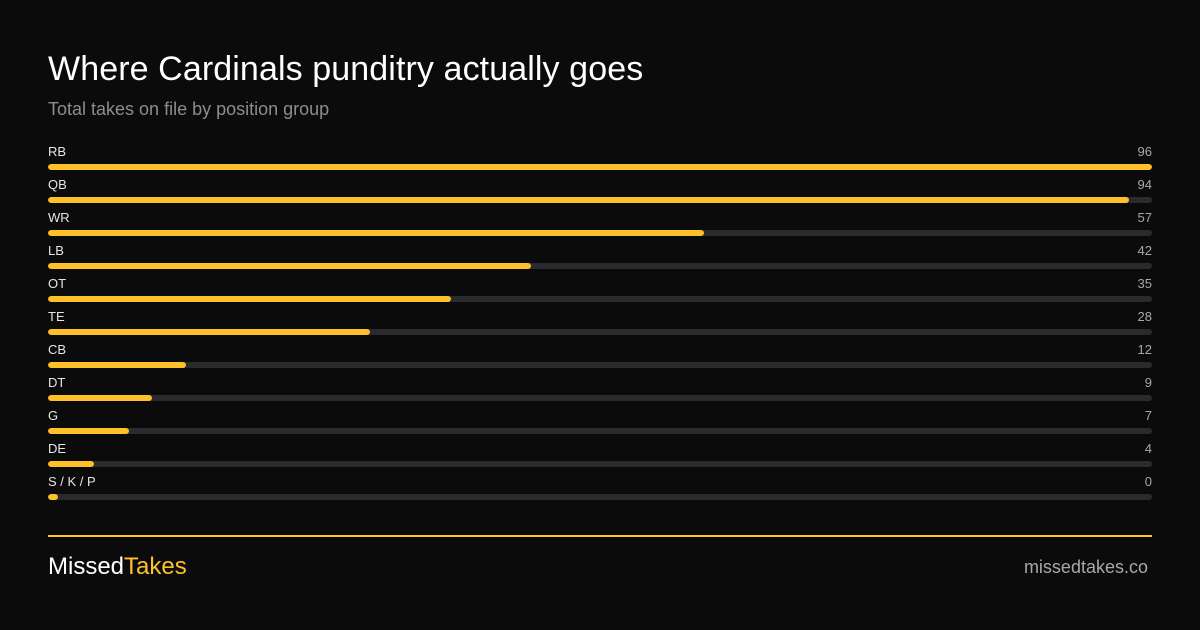 The height and width of the screenshot is (630, 1200). Describe the element at coordinates (600, 226) in the screenshot. I see `bar-row: WR 57` at that location.